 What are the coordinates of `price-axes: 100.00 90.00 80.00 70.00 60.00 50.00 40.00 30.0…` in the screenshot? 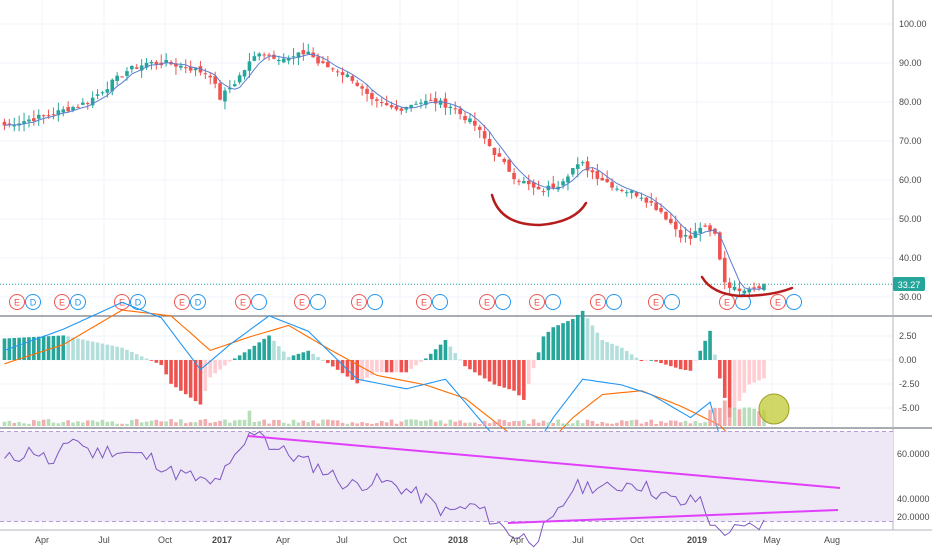 It's located at (913, 270).